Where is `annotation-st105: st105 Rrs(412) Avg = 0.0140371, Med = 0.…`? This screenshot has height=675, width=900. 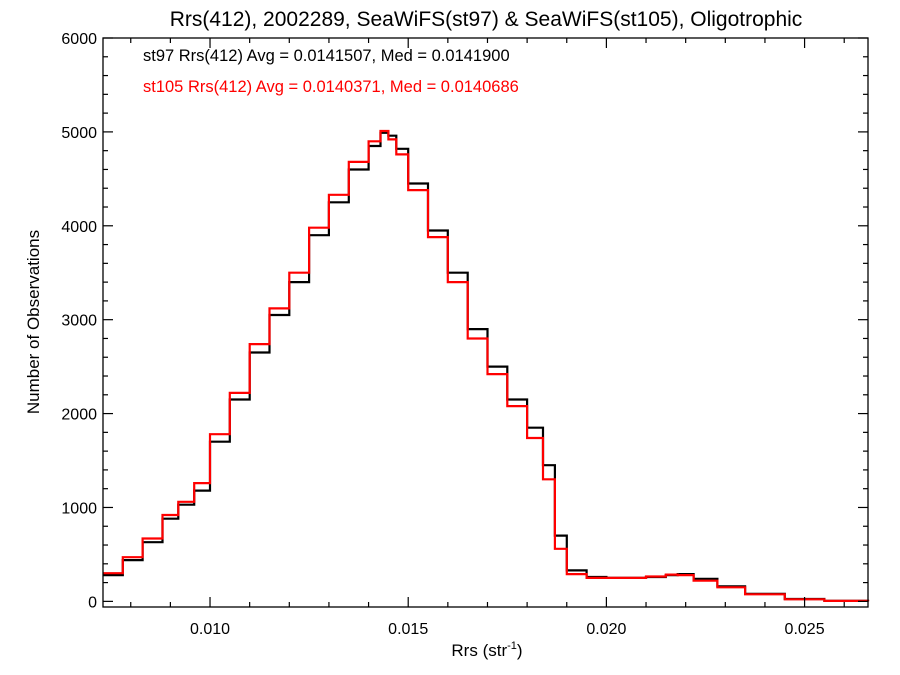 annotation-st105: st105 Rrs(412) Avg = 0.0140371, Med = 0.… is located at coordinates (331, 87).